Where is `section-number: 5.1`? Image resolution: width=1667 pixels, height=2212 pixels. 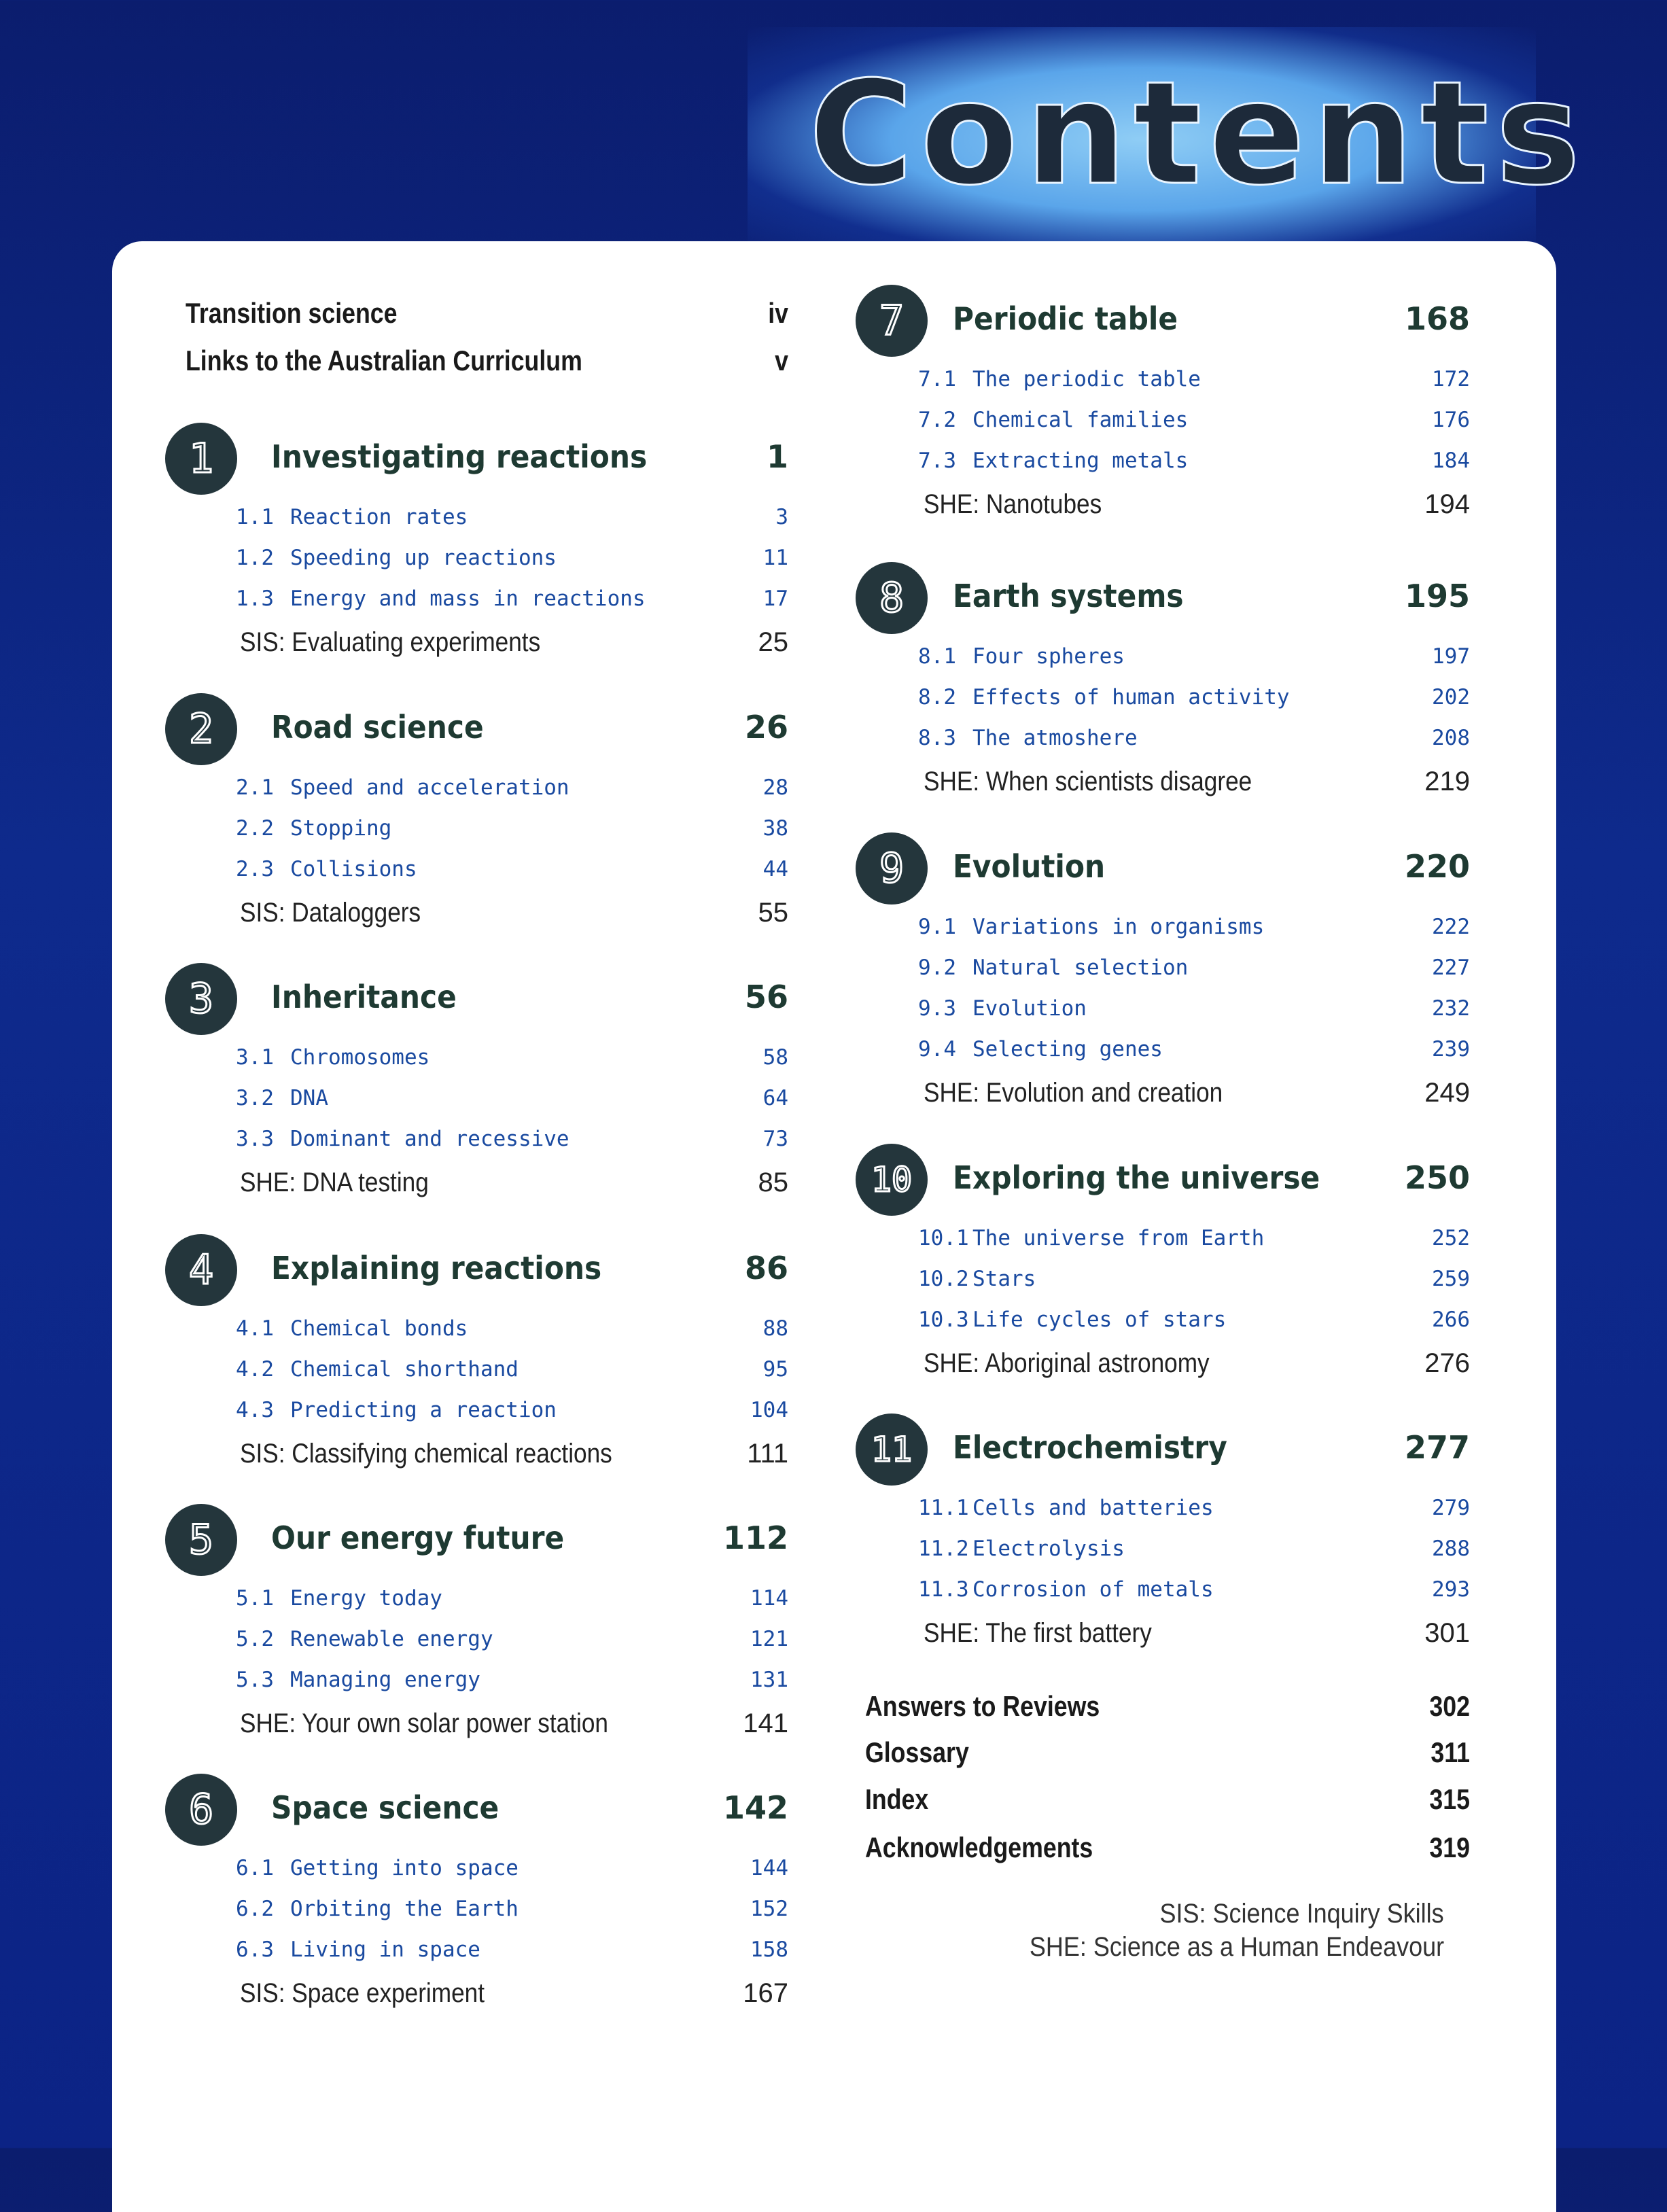 section-number: 5.1 is located at coordinates (255, 1599).